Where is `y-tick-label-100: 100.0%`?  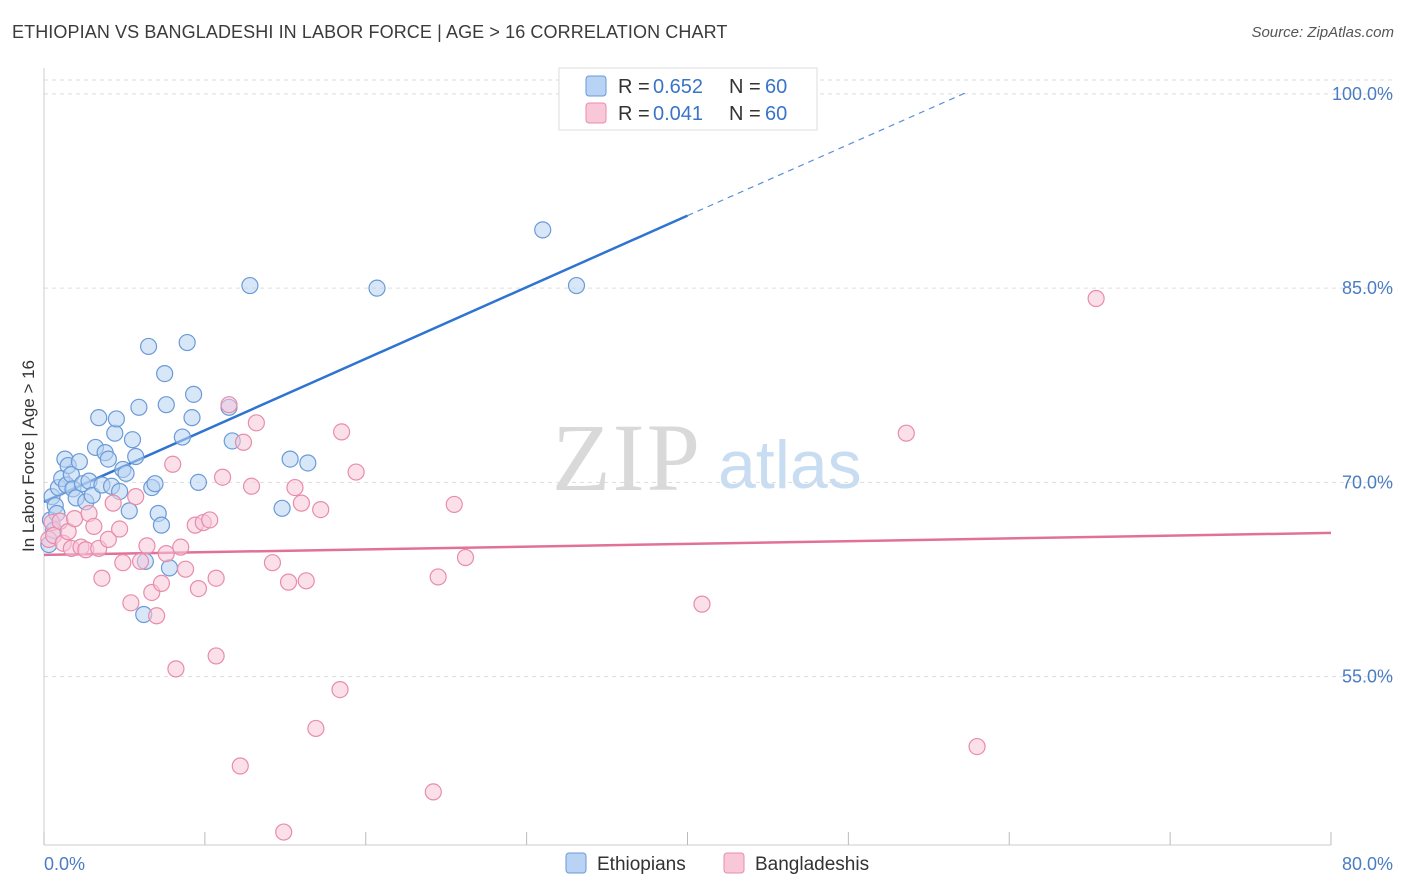 y-tick-label-100: 100.0% is located at coordinates (1362, 94).